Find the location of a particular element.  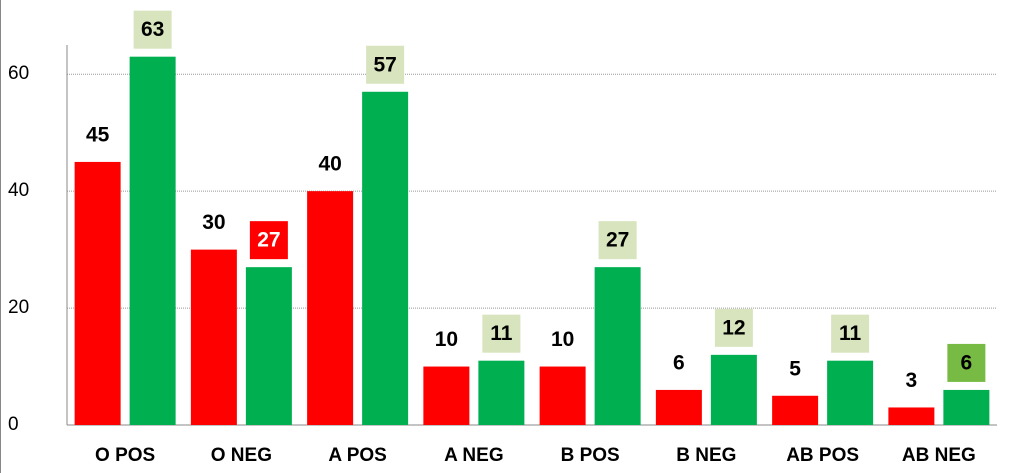

y-tick-label: 60 is located at coordinates (18, 73).